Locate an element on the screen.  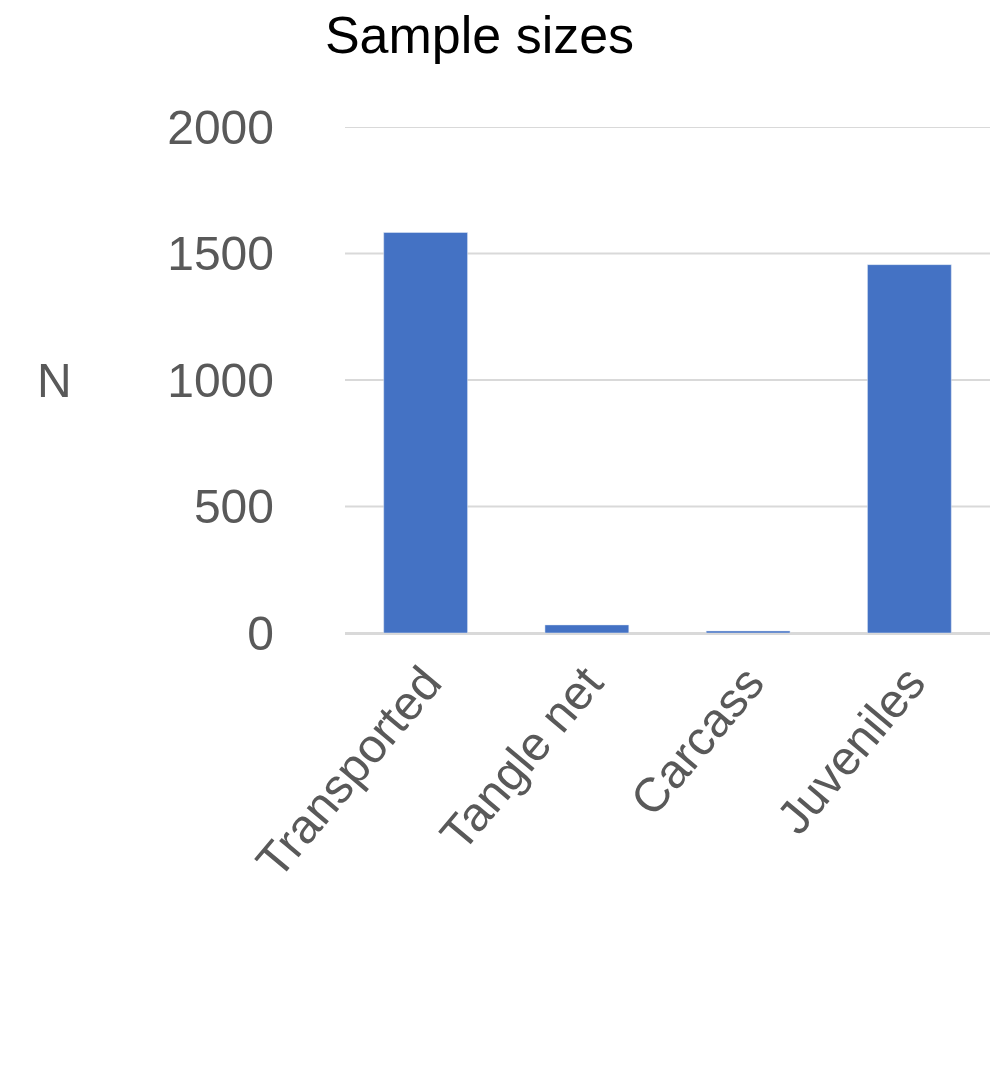
y-tick-label: 1500 is located at coordinates (220, 254).